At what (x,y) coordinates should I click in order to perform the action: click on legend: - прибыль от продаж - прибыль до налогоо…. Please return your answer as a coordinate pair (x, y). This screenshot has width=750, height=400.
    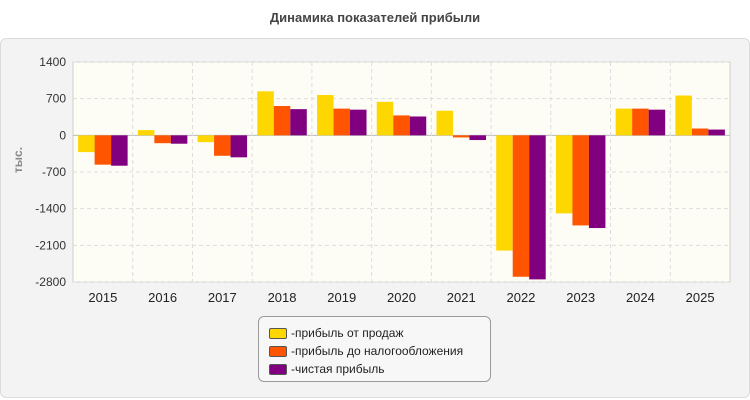
    Looking at the image, I should click on (374, 349).